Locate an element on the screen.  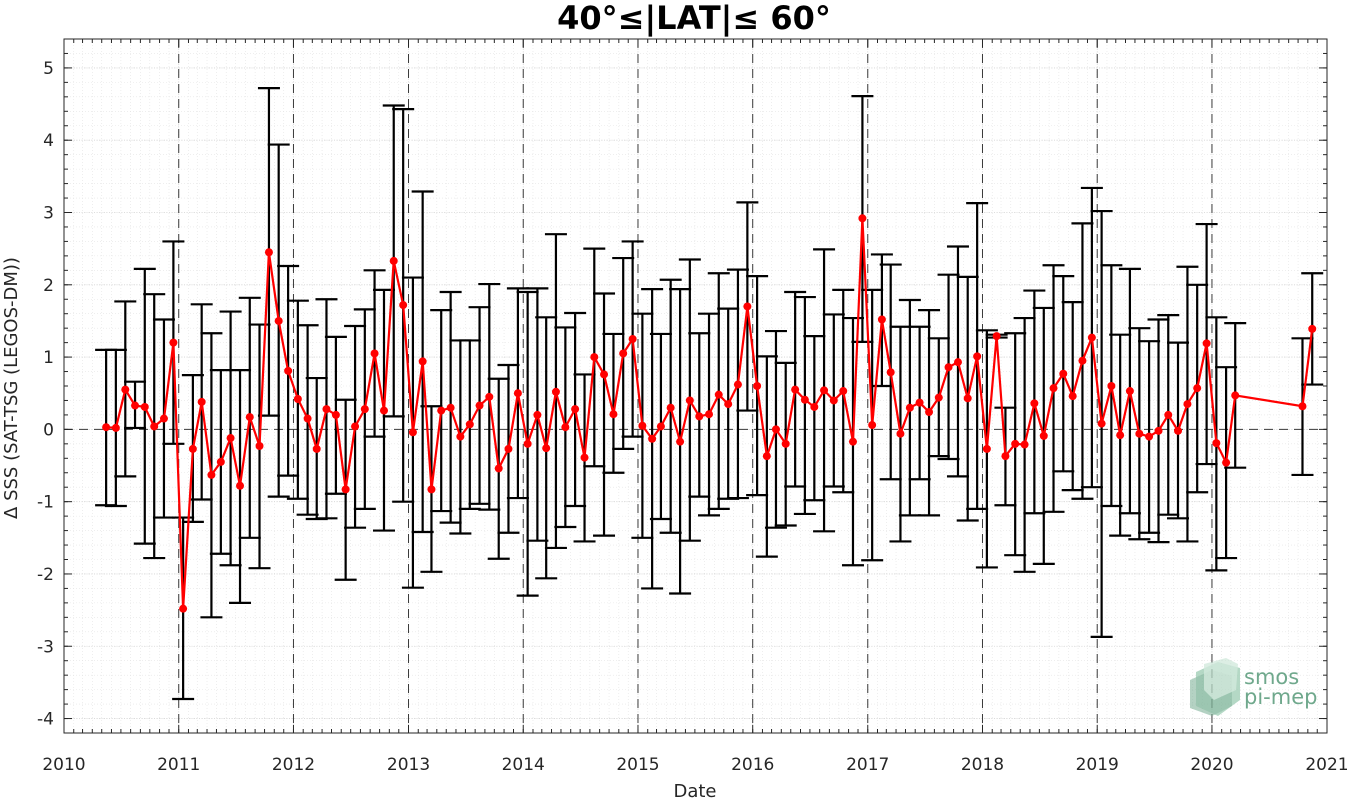
x-tick-label: 2016 is located at coordinates (752, 765).